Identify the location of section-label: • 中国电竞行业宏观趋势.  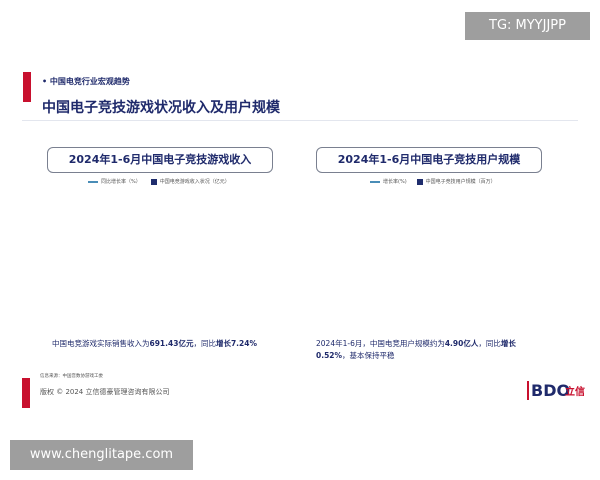
(86, 81).